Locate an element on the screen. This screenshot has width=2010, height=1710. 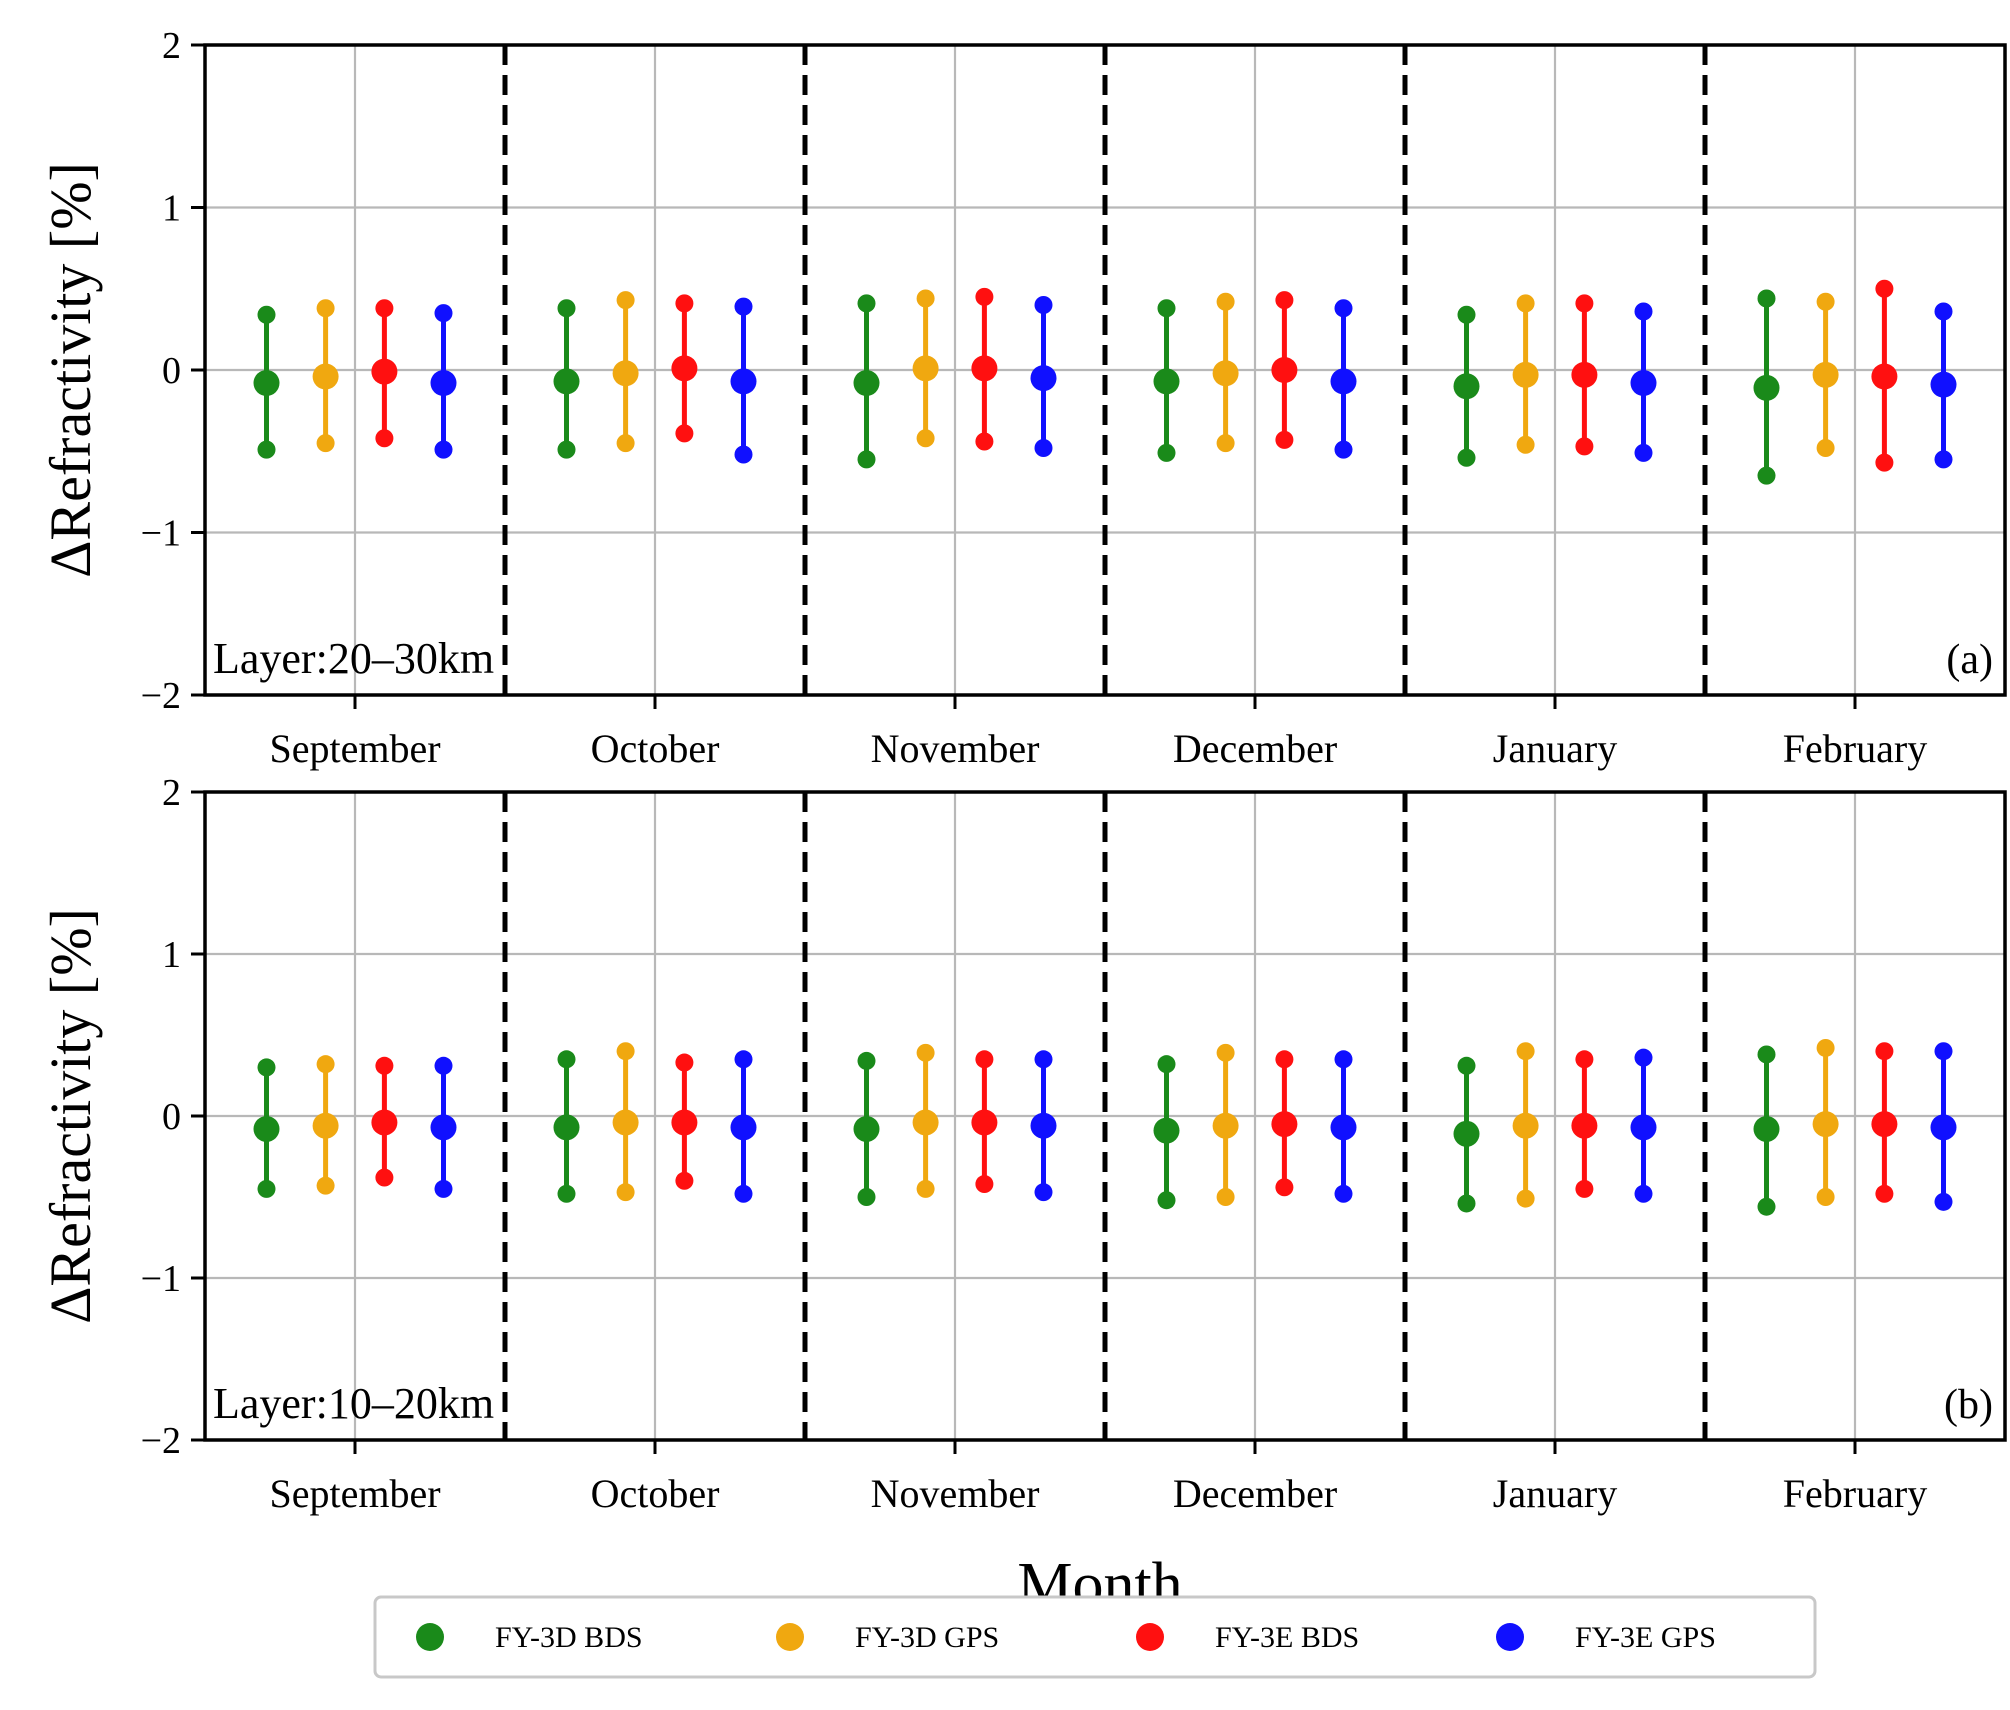
x-tick-label: November is located at coordinates (955, 1493).